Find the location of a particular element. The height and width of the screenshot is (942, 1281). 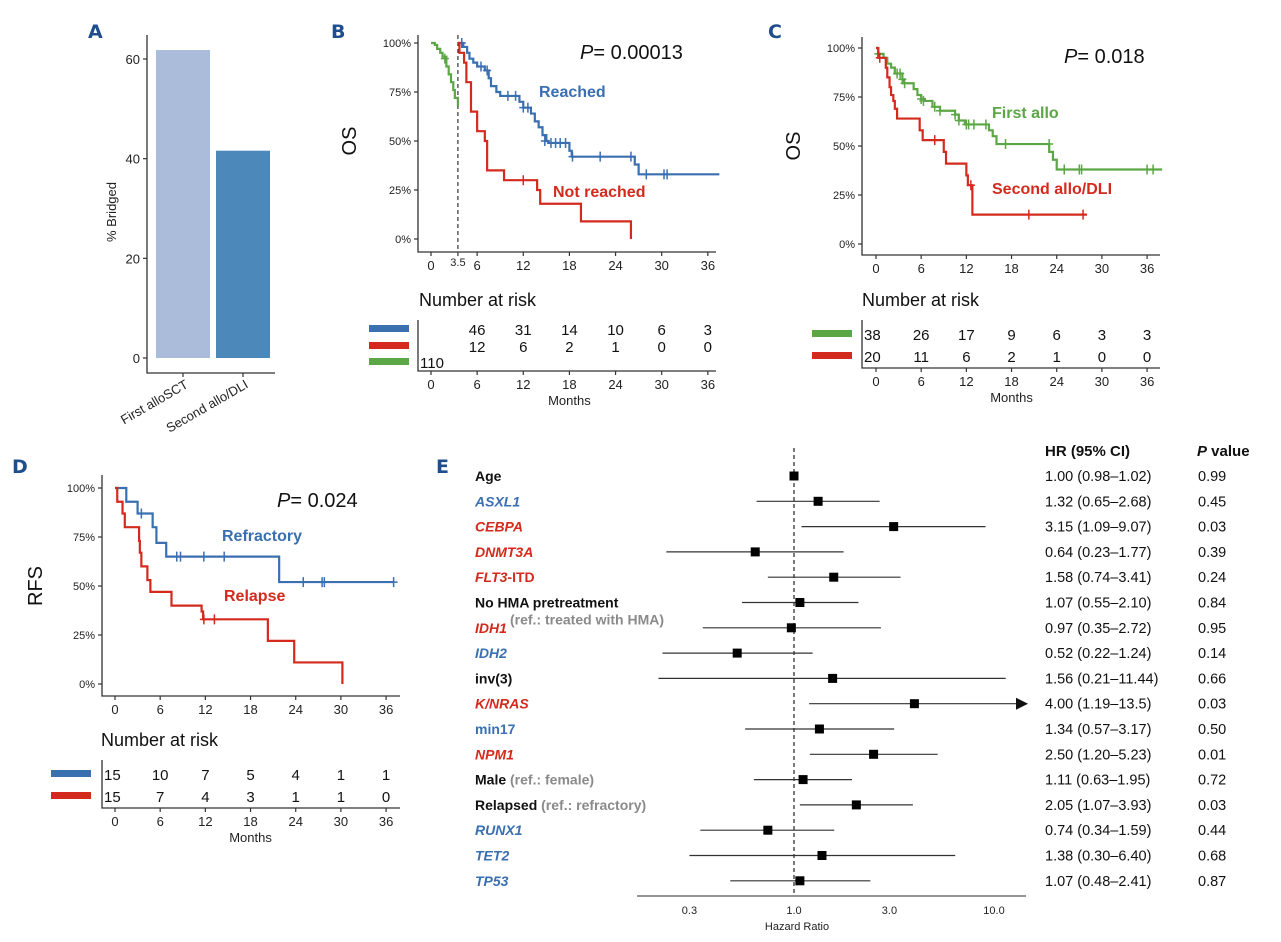

p-value: 0.44 is located at coordinates (1212, 831).